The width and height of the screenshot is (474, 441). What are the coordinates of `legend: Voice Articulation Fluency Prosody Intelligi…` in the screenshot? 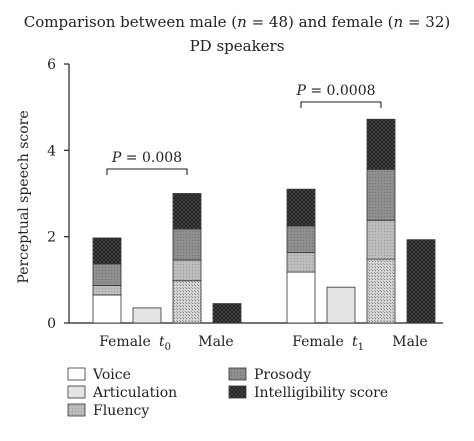 It's located at (227, 393).